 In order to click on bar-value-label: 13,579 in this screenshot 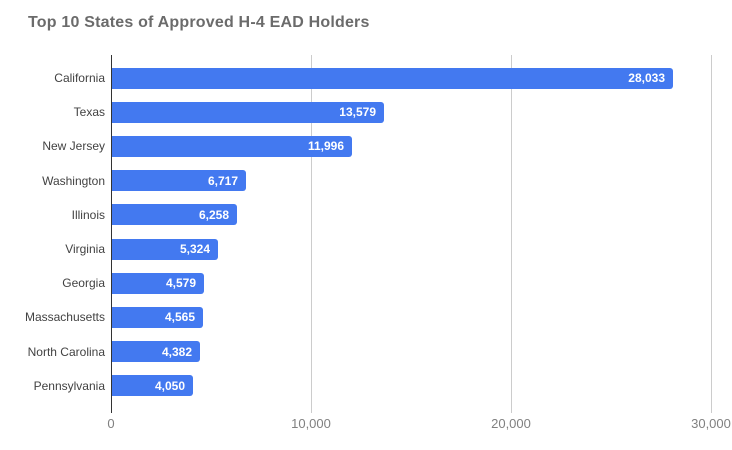, I will do `click(357, 112)`.